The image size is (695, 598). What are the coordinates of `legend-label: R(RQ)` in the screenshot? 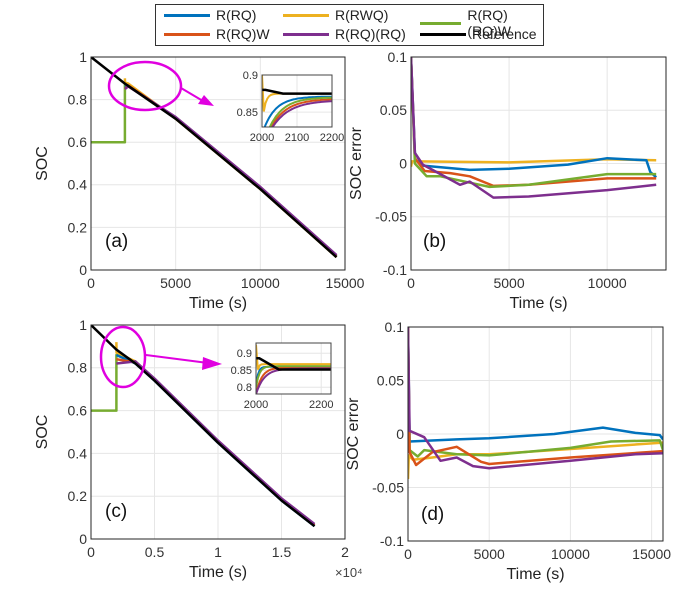 It's located at (236, 15).